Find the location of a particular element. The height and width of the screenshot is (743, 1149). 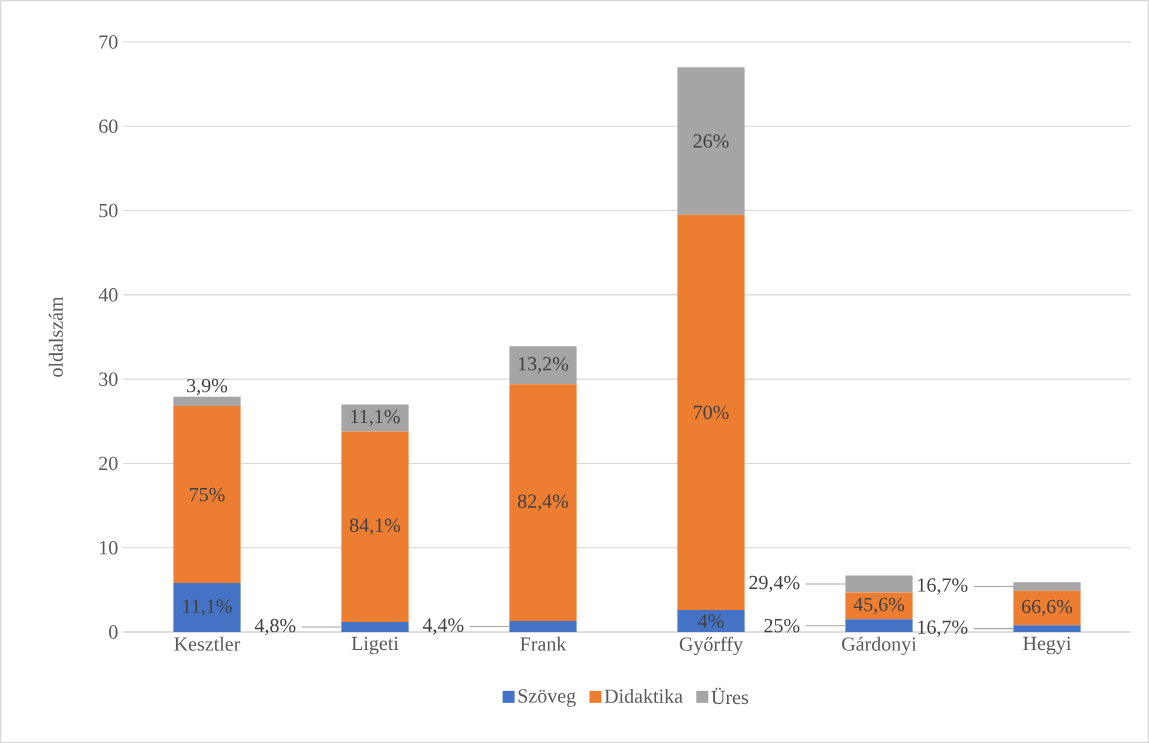

y-axis-title: oldalszám is located at coordinates (55, 336).